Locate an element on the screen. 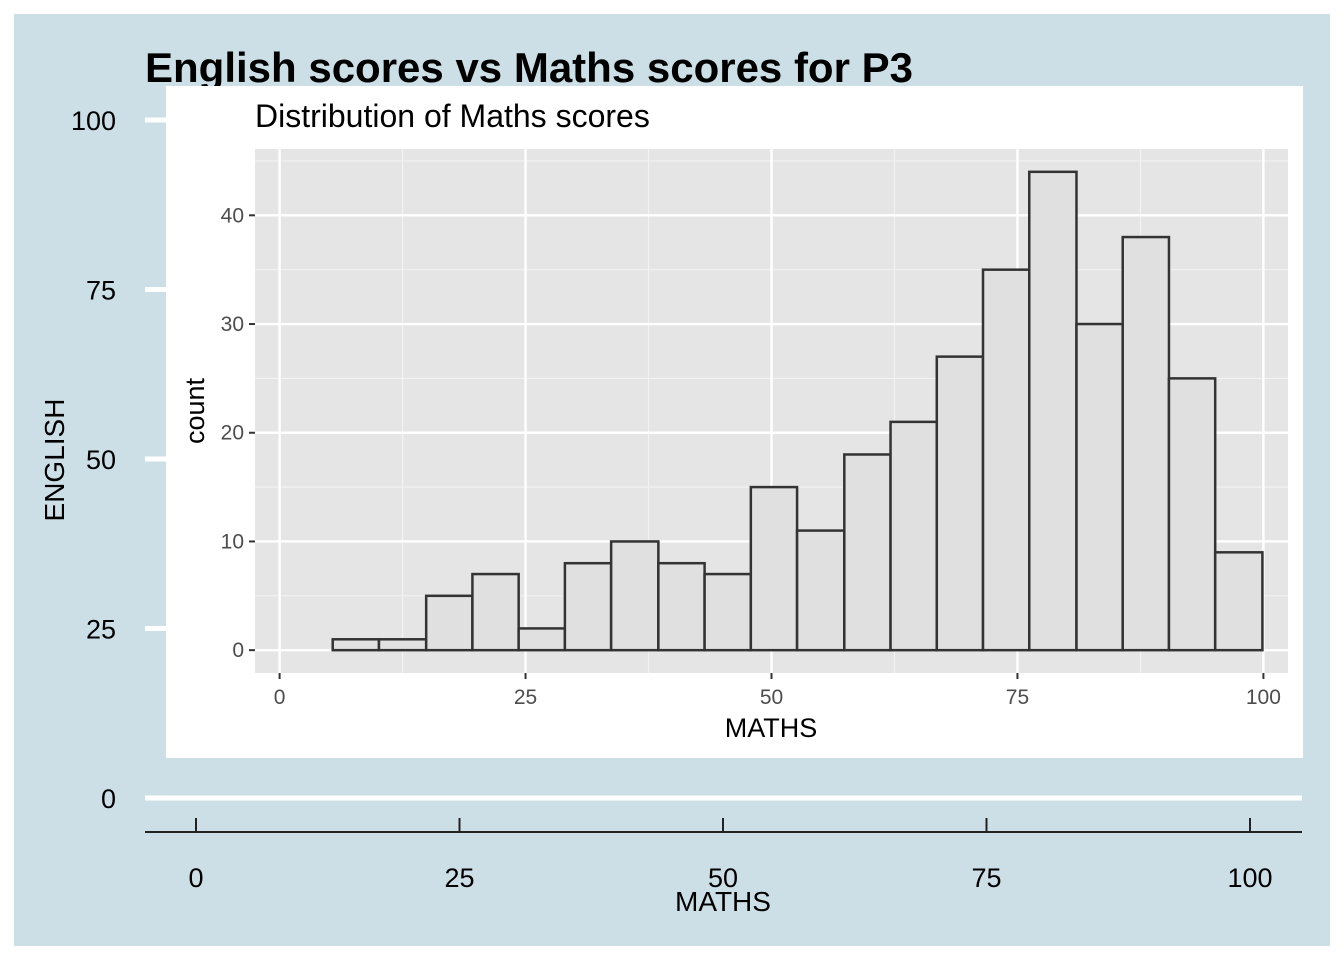 This screenshot has height=960, width=1344. histogram-y-ticks: 0 10 20 30 40 is located at coordinates (238, 433).